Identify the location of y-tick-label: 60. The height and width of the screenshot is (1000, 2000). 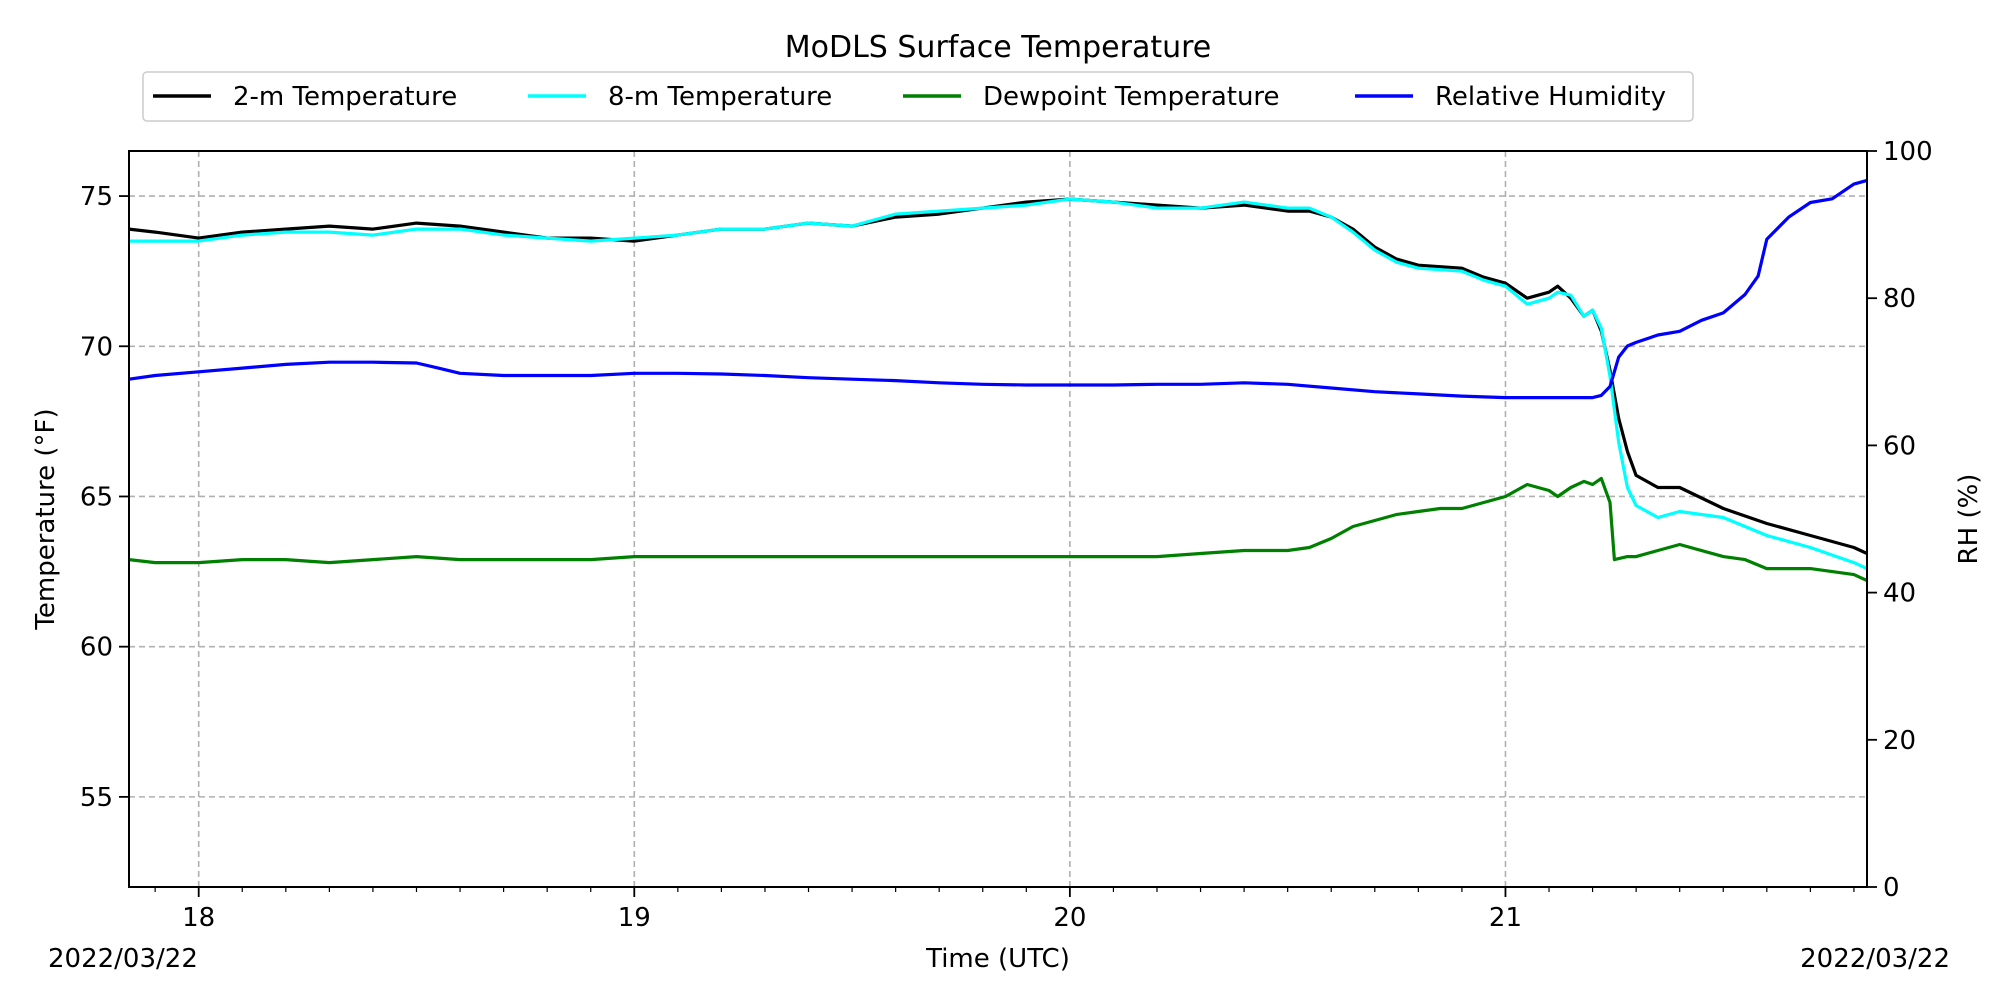
(96, 648).